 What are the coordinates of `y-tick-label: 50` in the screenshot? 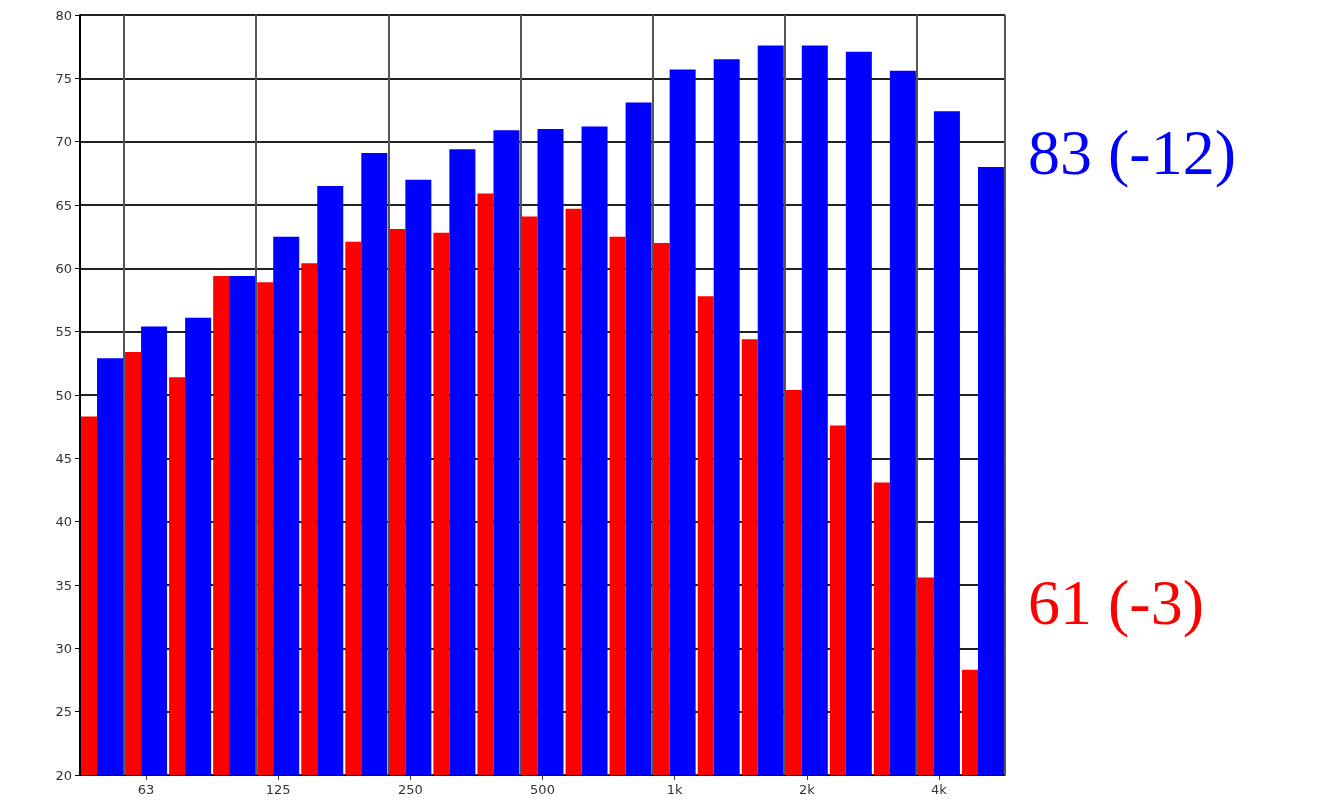 It's located at (63, 395).